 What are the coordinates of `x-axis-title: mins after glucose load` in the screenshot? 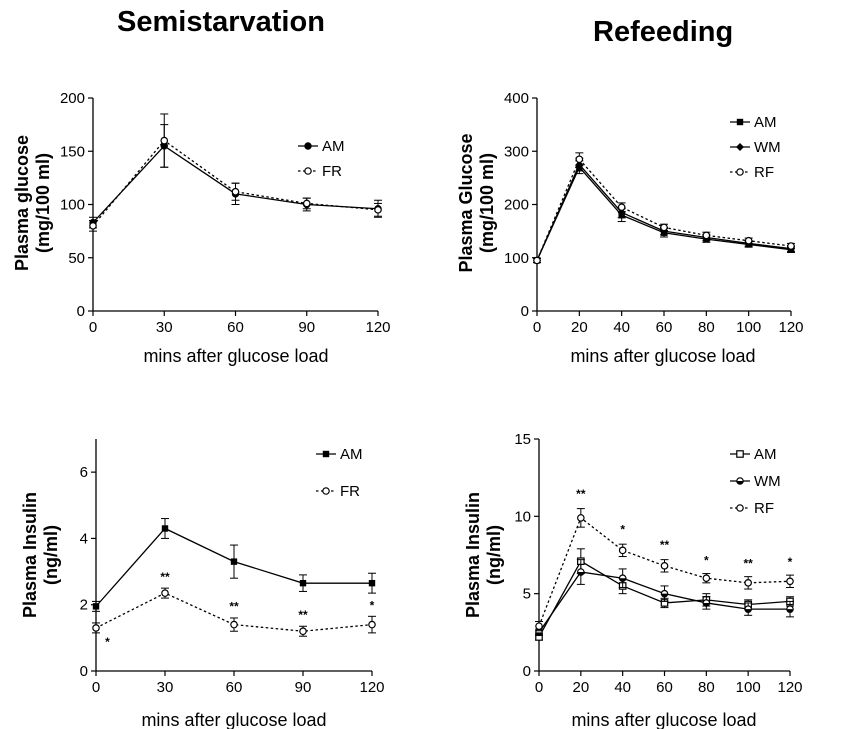 It's located at (662, 356).